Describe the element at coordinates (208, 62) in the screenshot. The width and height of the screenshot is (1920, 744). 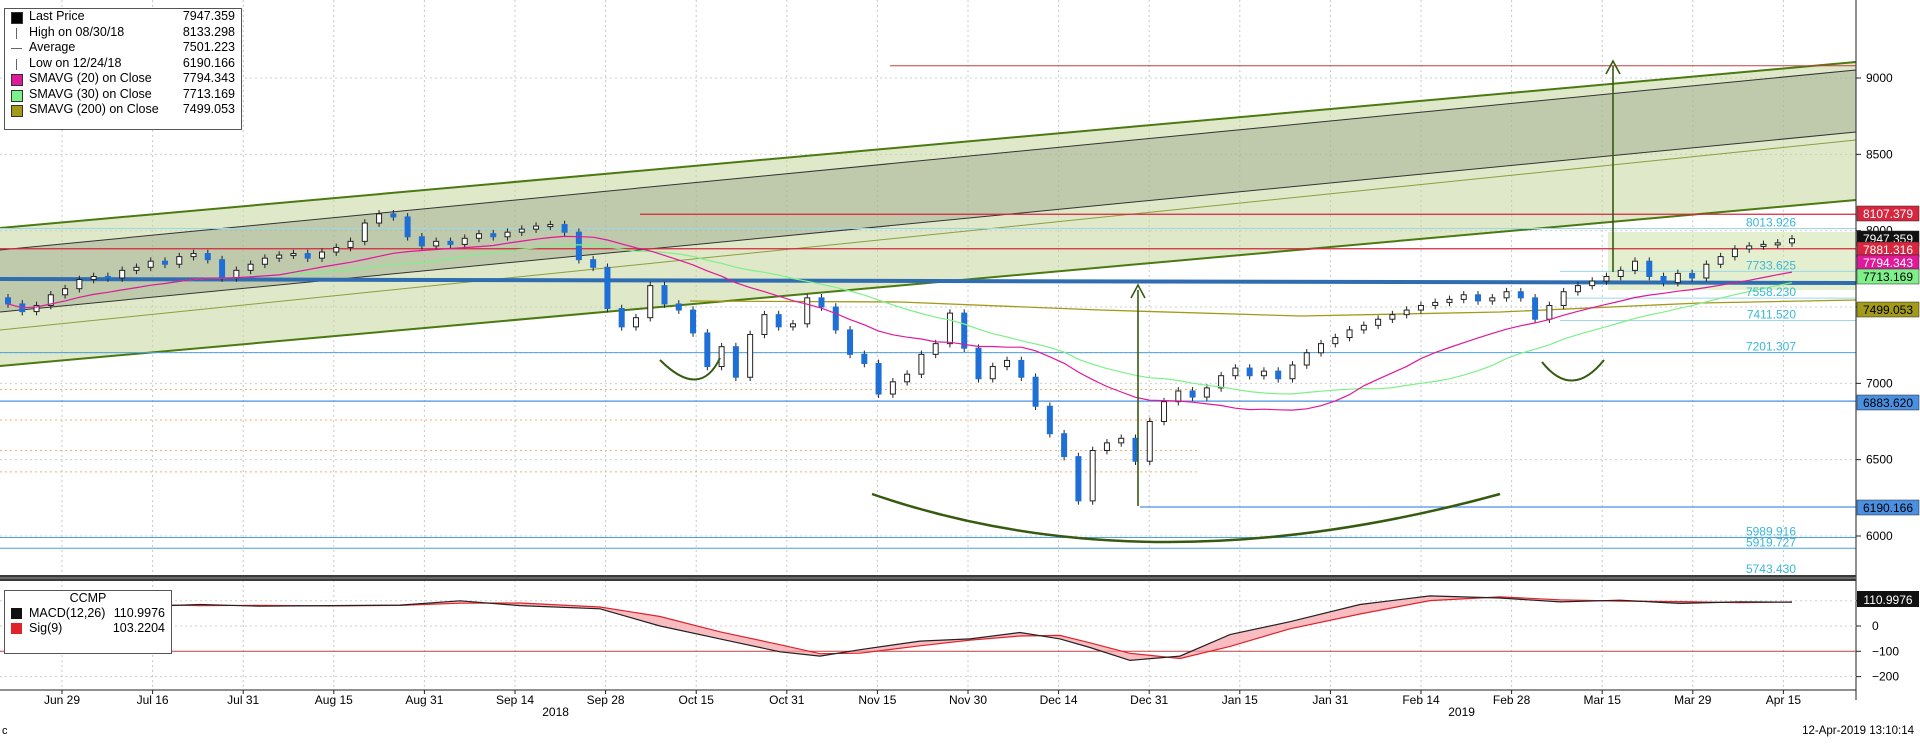
I see `legend-value: 6190.166` at that location.